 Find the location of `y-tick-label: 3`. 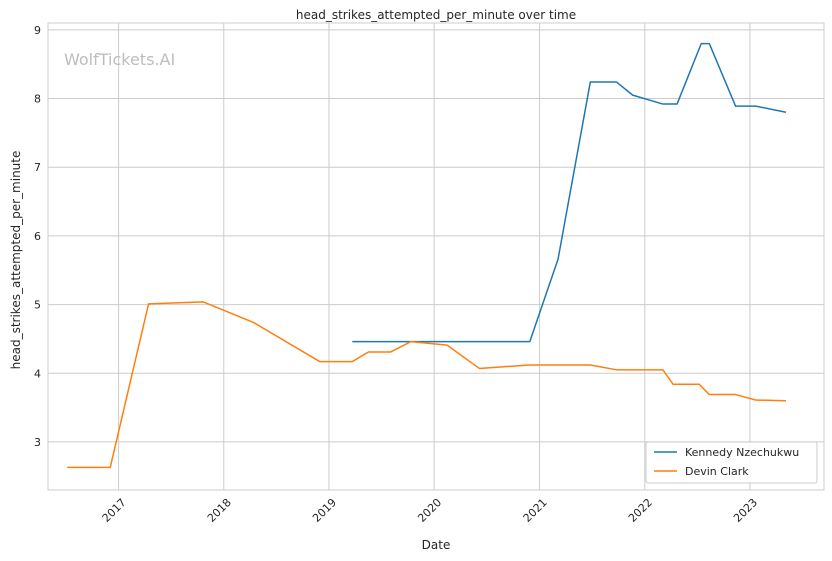

y-tick-label: 3 is located at coordinates (37, 442).